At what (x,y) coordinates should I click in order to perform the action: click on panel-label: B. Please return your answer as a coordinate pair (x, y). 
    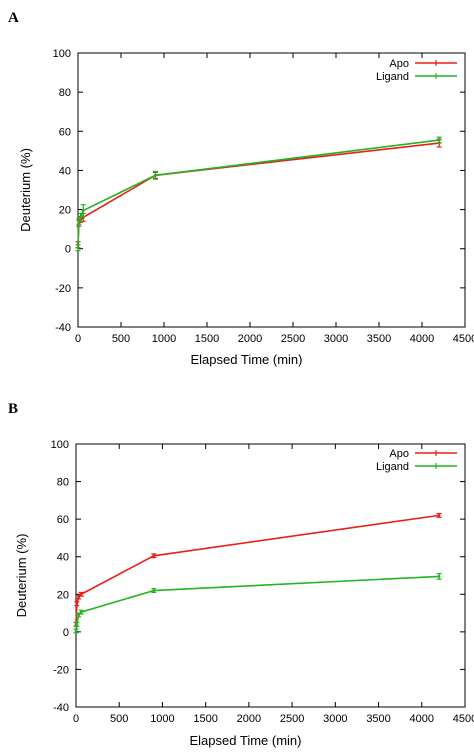
    Looking at the image, I should click on (13, 409).